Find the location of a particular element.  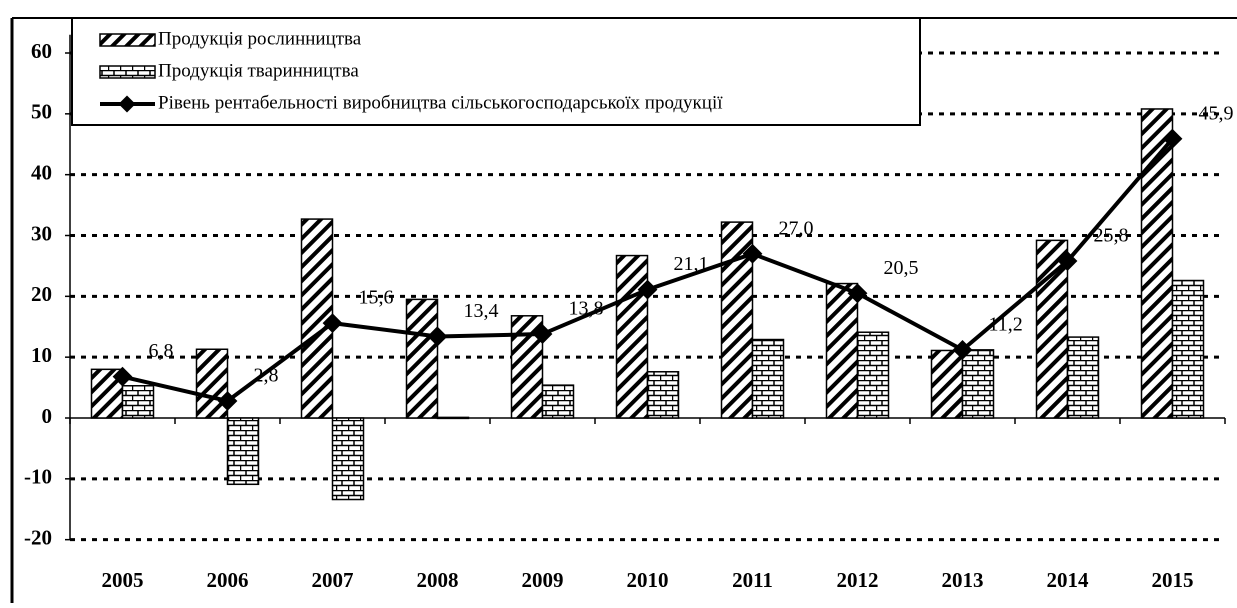

x-tick-label: 2010 is located at coordinates (648, 580).